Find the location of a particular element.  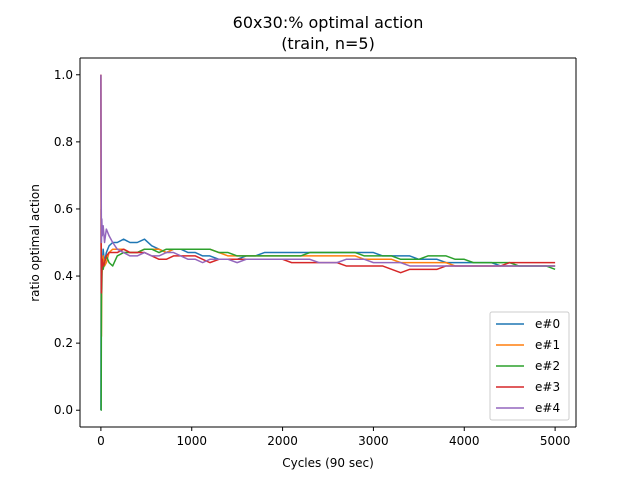

y-tick-label: 0.2 is located at coordinates (63, 343).